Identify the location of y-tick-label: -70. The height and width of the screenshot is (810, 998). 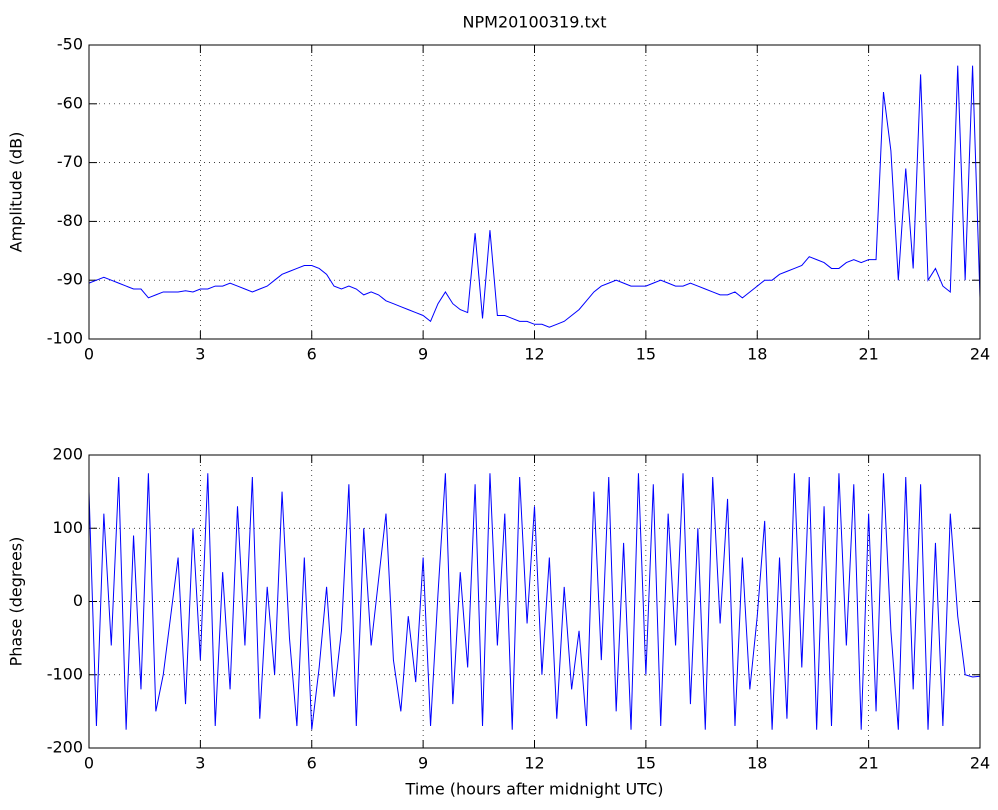
(70, 161).